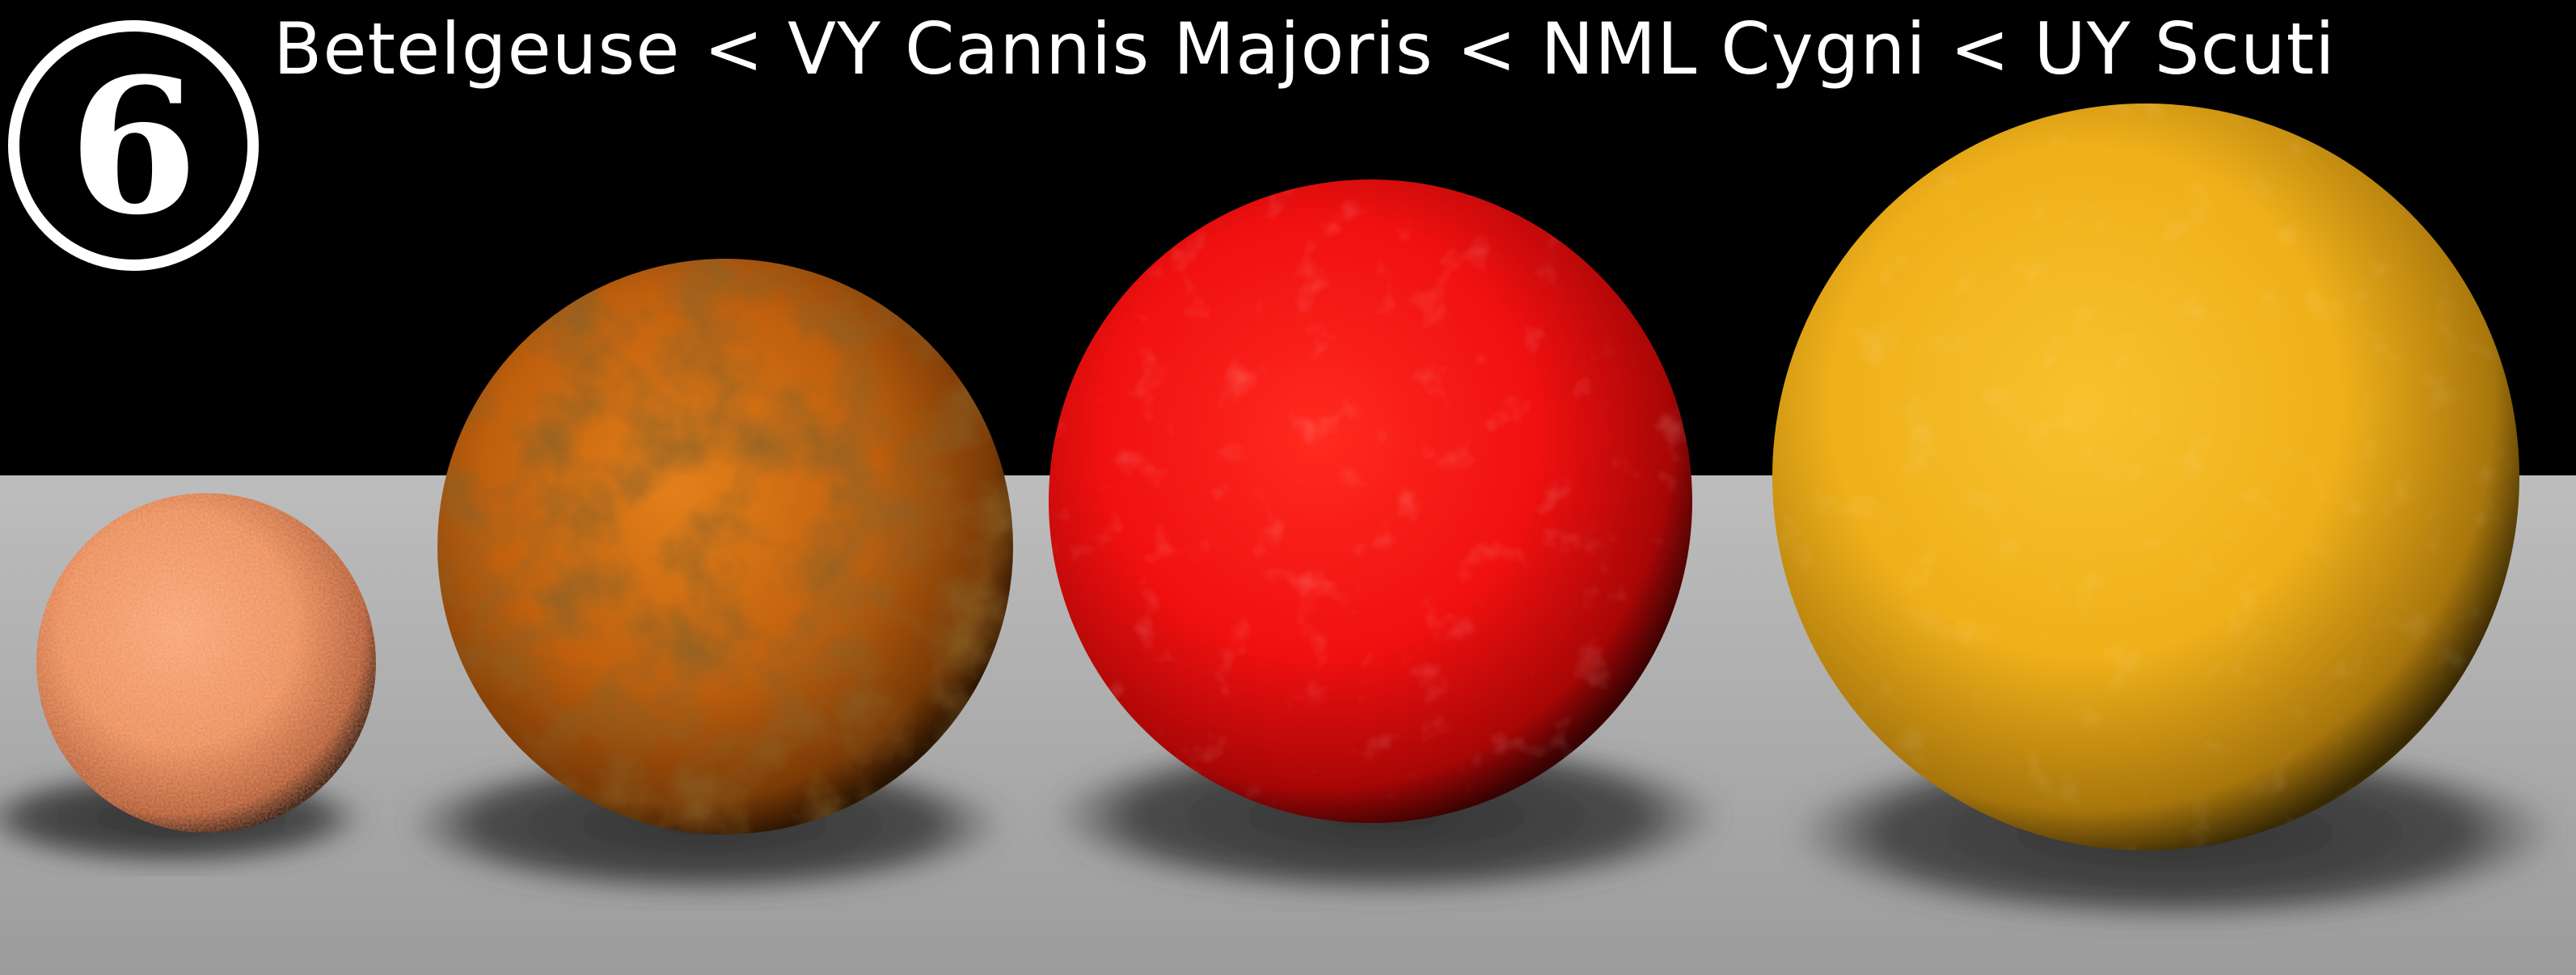 Image resolution: width=2576 pixels, height=975 pixels. I want to click on star-vy-cannis-majoris, so click(725, 547).